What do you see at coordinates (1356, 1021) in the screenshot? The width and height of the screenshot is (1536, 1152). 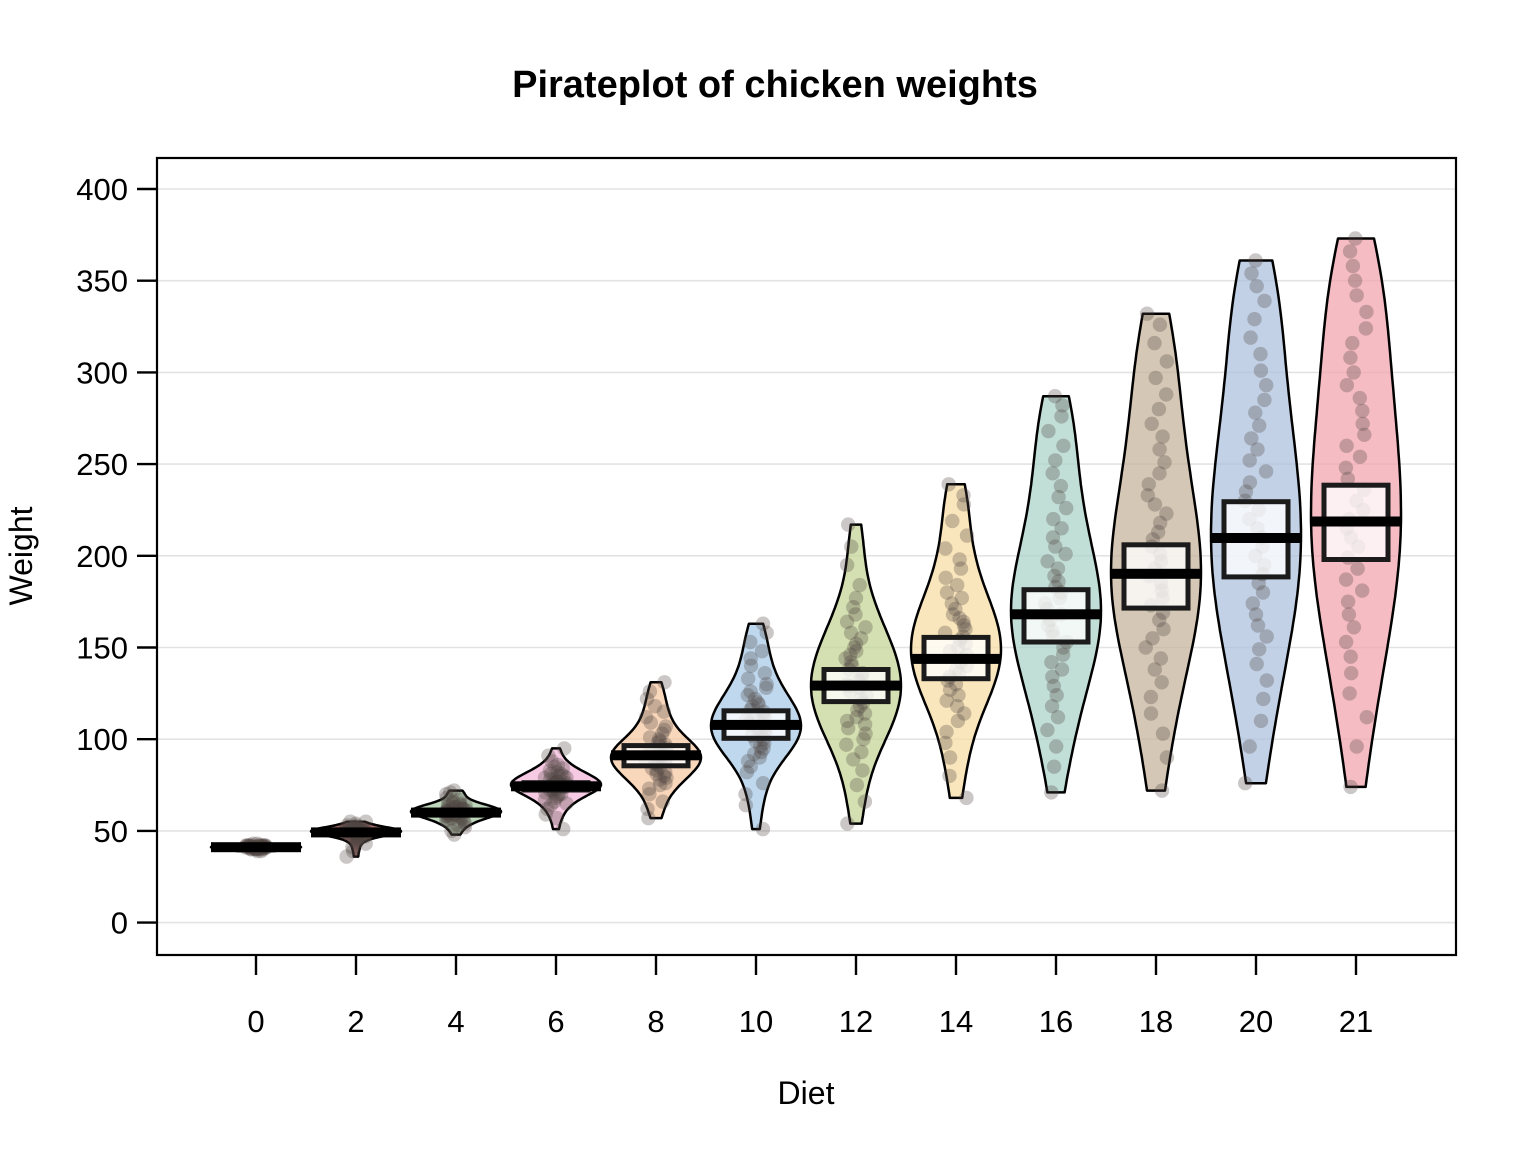 I see `x-tick-label-21: 21` at bounding box center [1356, 1021].